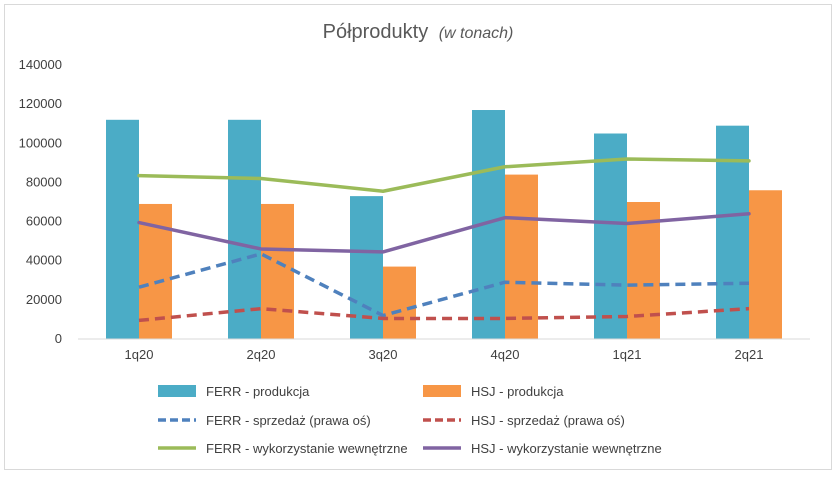 The height and width of the screenshot is (478, 839). I want to click on series-line-ferr-wykorzystanie, so click(444, 175).